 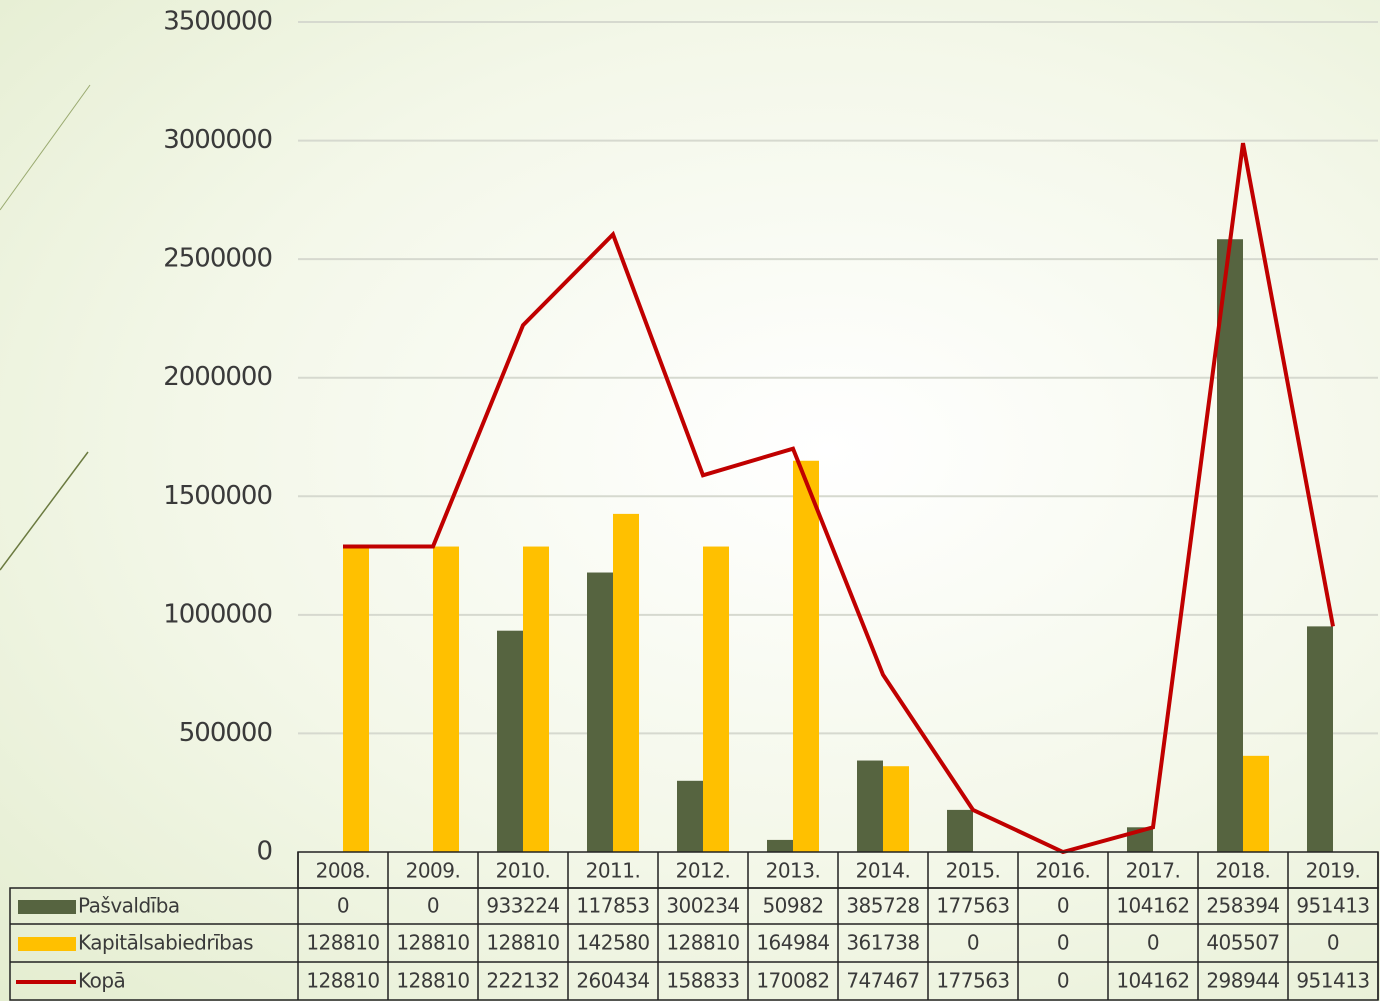 What do you see at coordinates (1242, 981) in the screenshot?
I see `table-cell: 298944` at bounding box center [1242, 981].